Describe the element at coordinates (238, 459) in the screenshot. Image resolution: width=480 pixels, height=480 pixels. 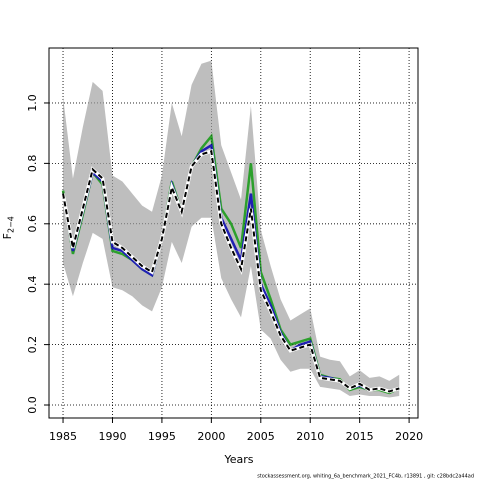
I see `x-axis-label: Years` at that location.